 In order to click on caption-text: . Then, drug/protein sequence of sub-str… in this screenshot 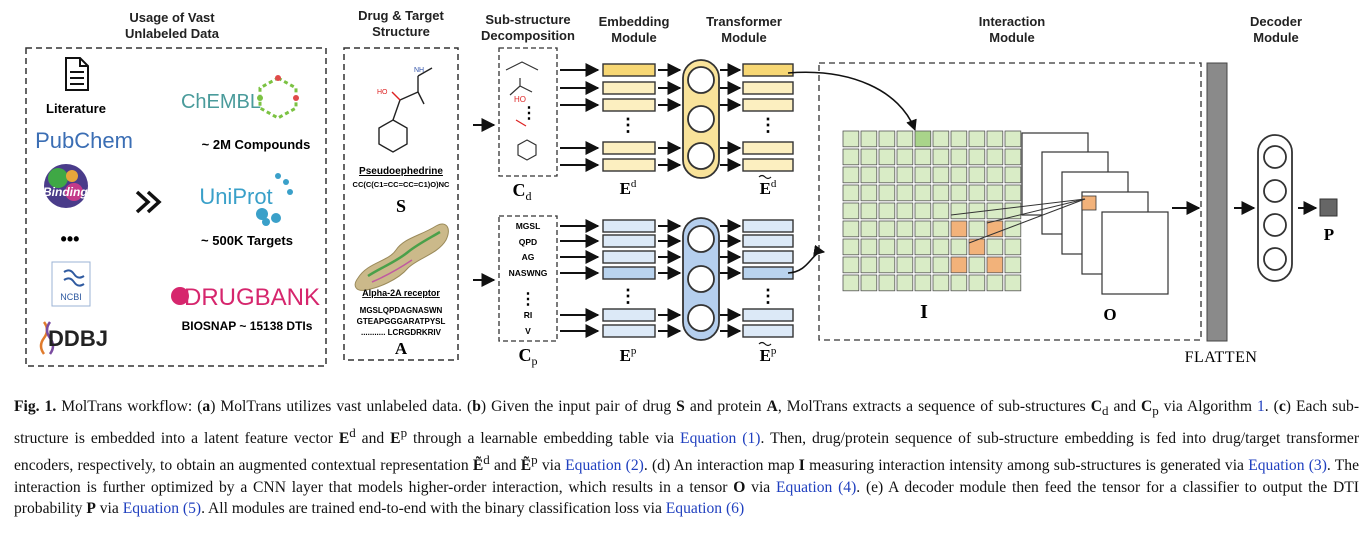, I will do `click(687, 452)`.